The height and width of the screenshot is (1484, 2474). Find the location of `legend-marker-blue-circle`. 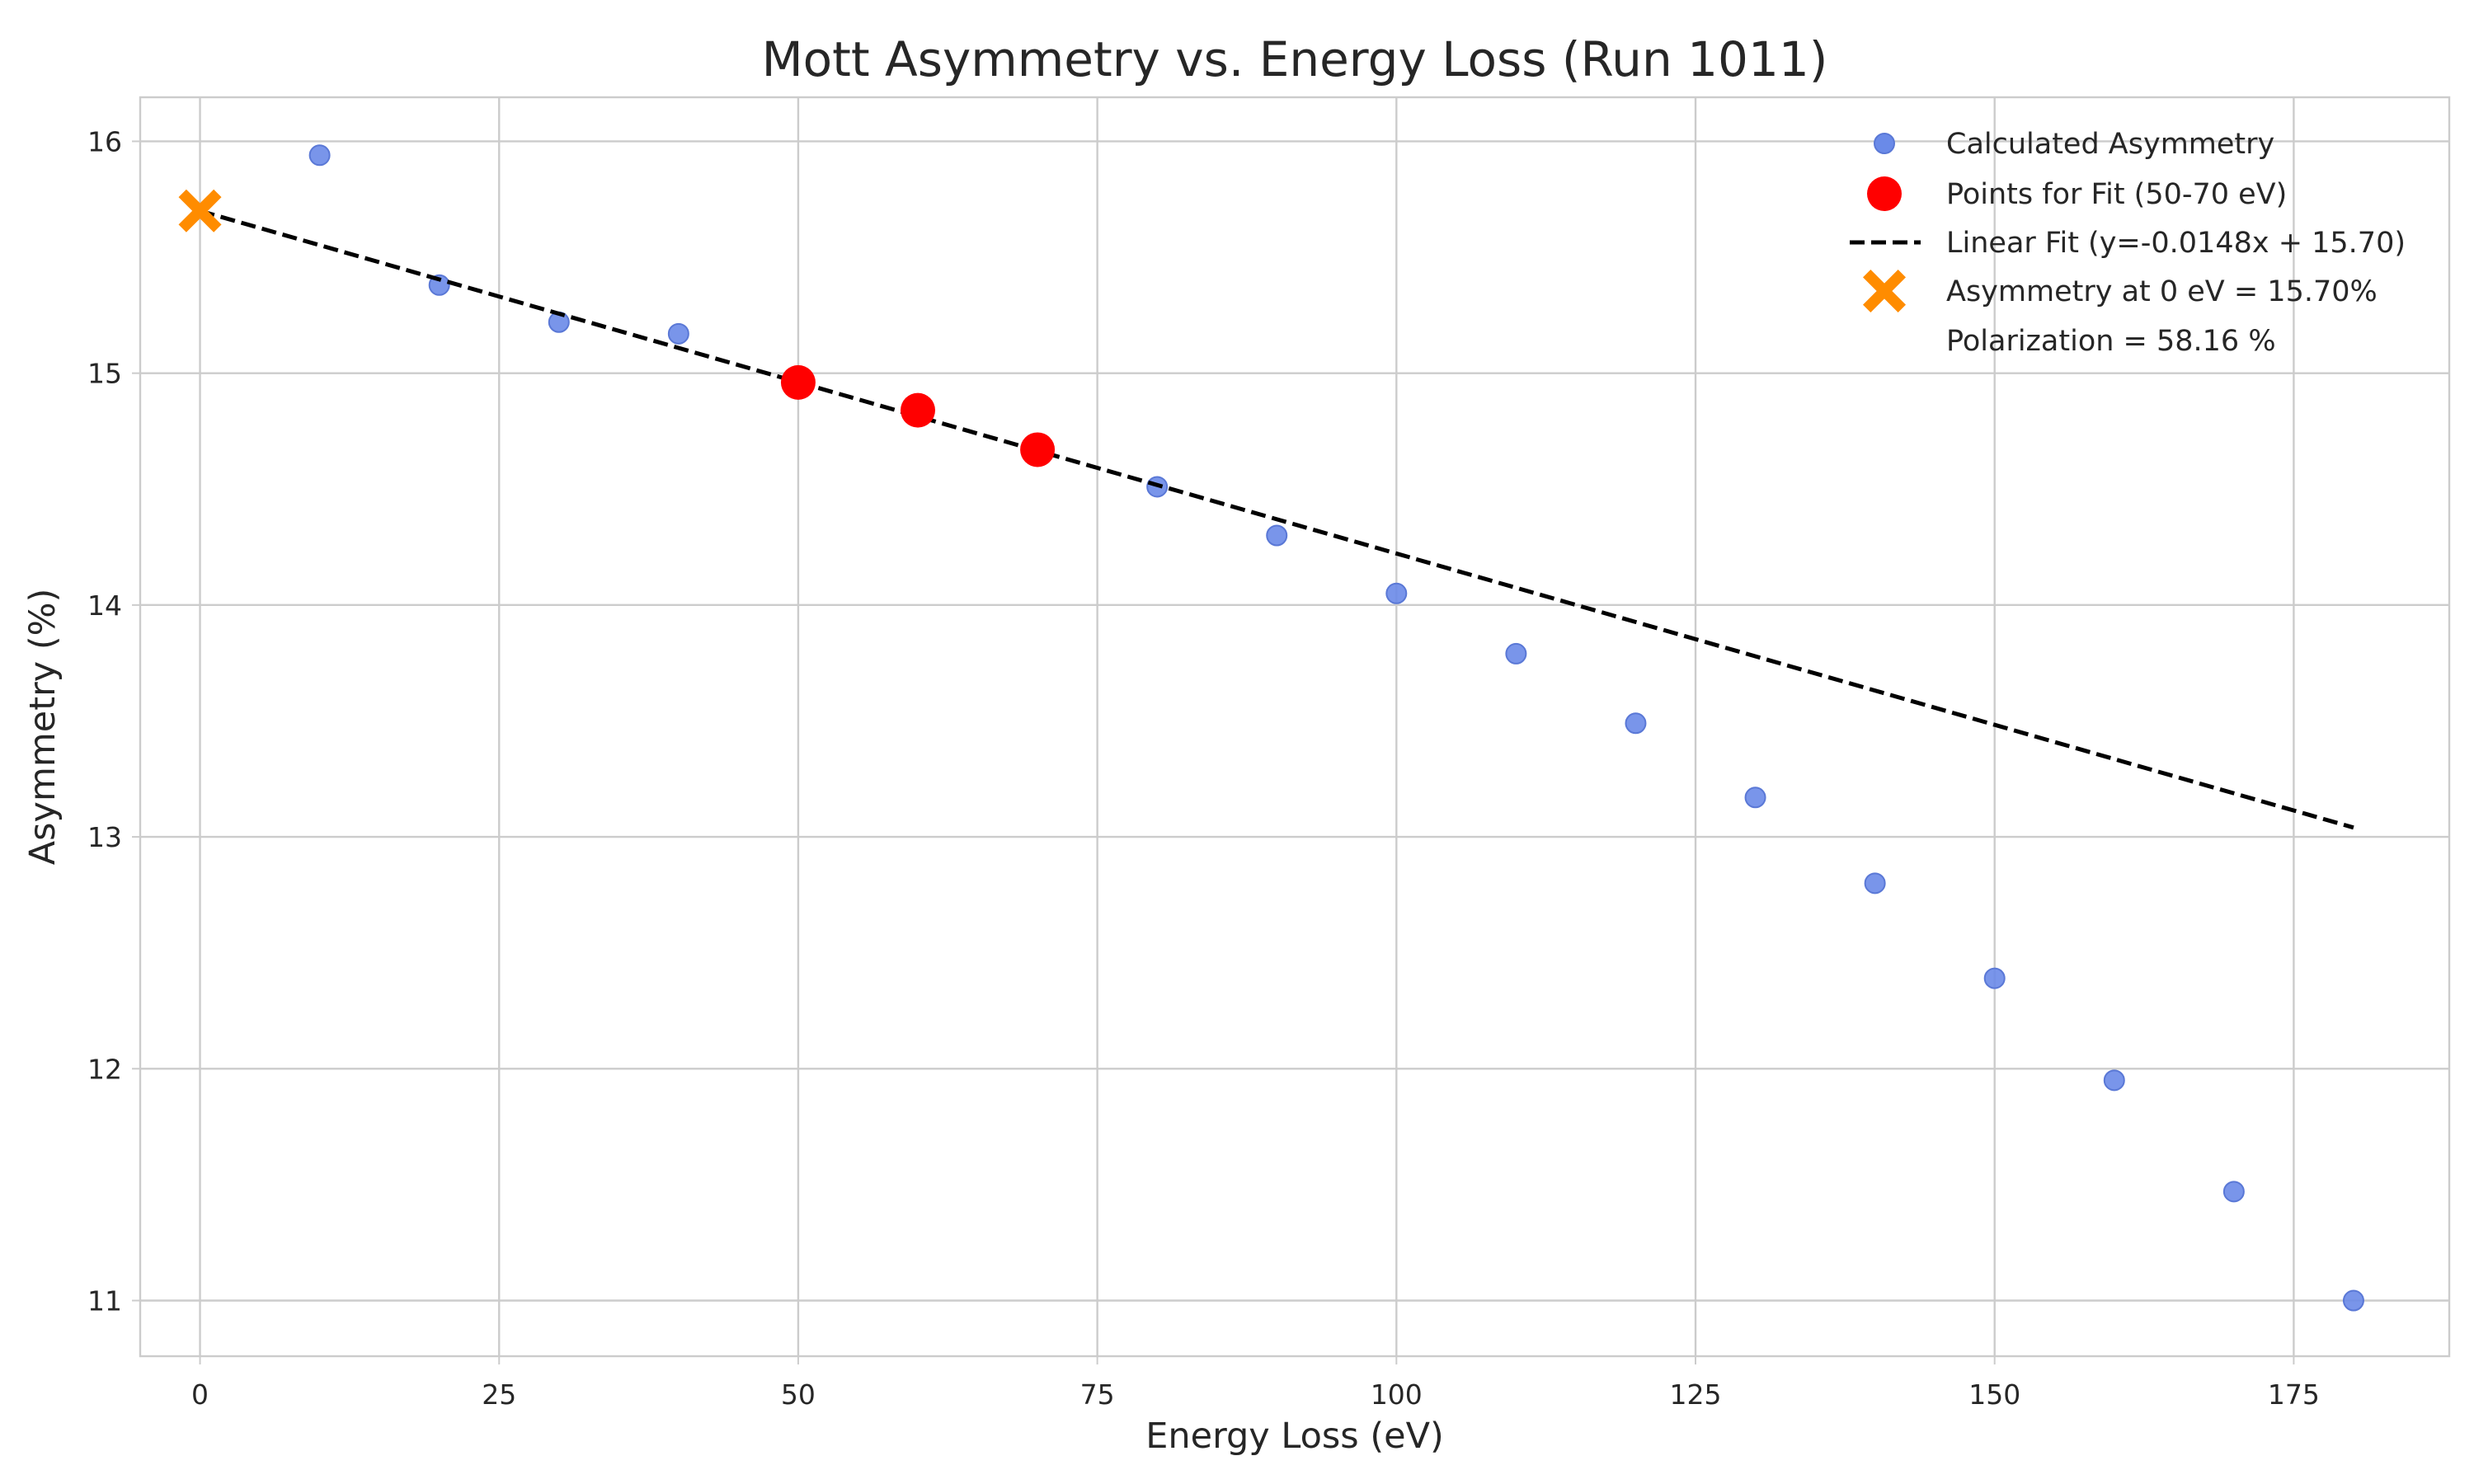

legend-marker-blue-circle is located at coordinates (1884, 143).